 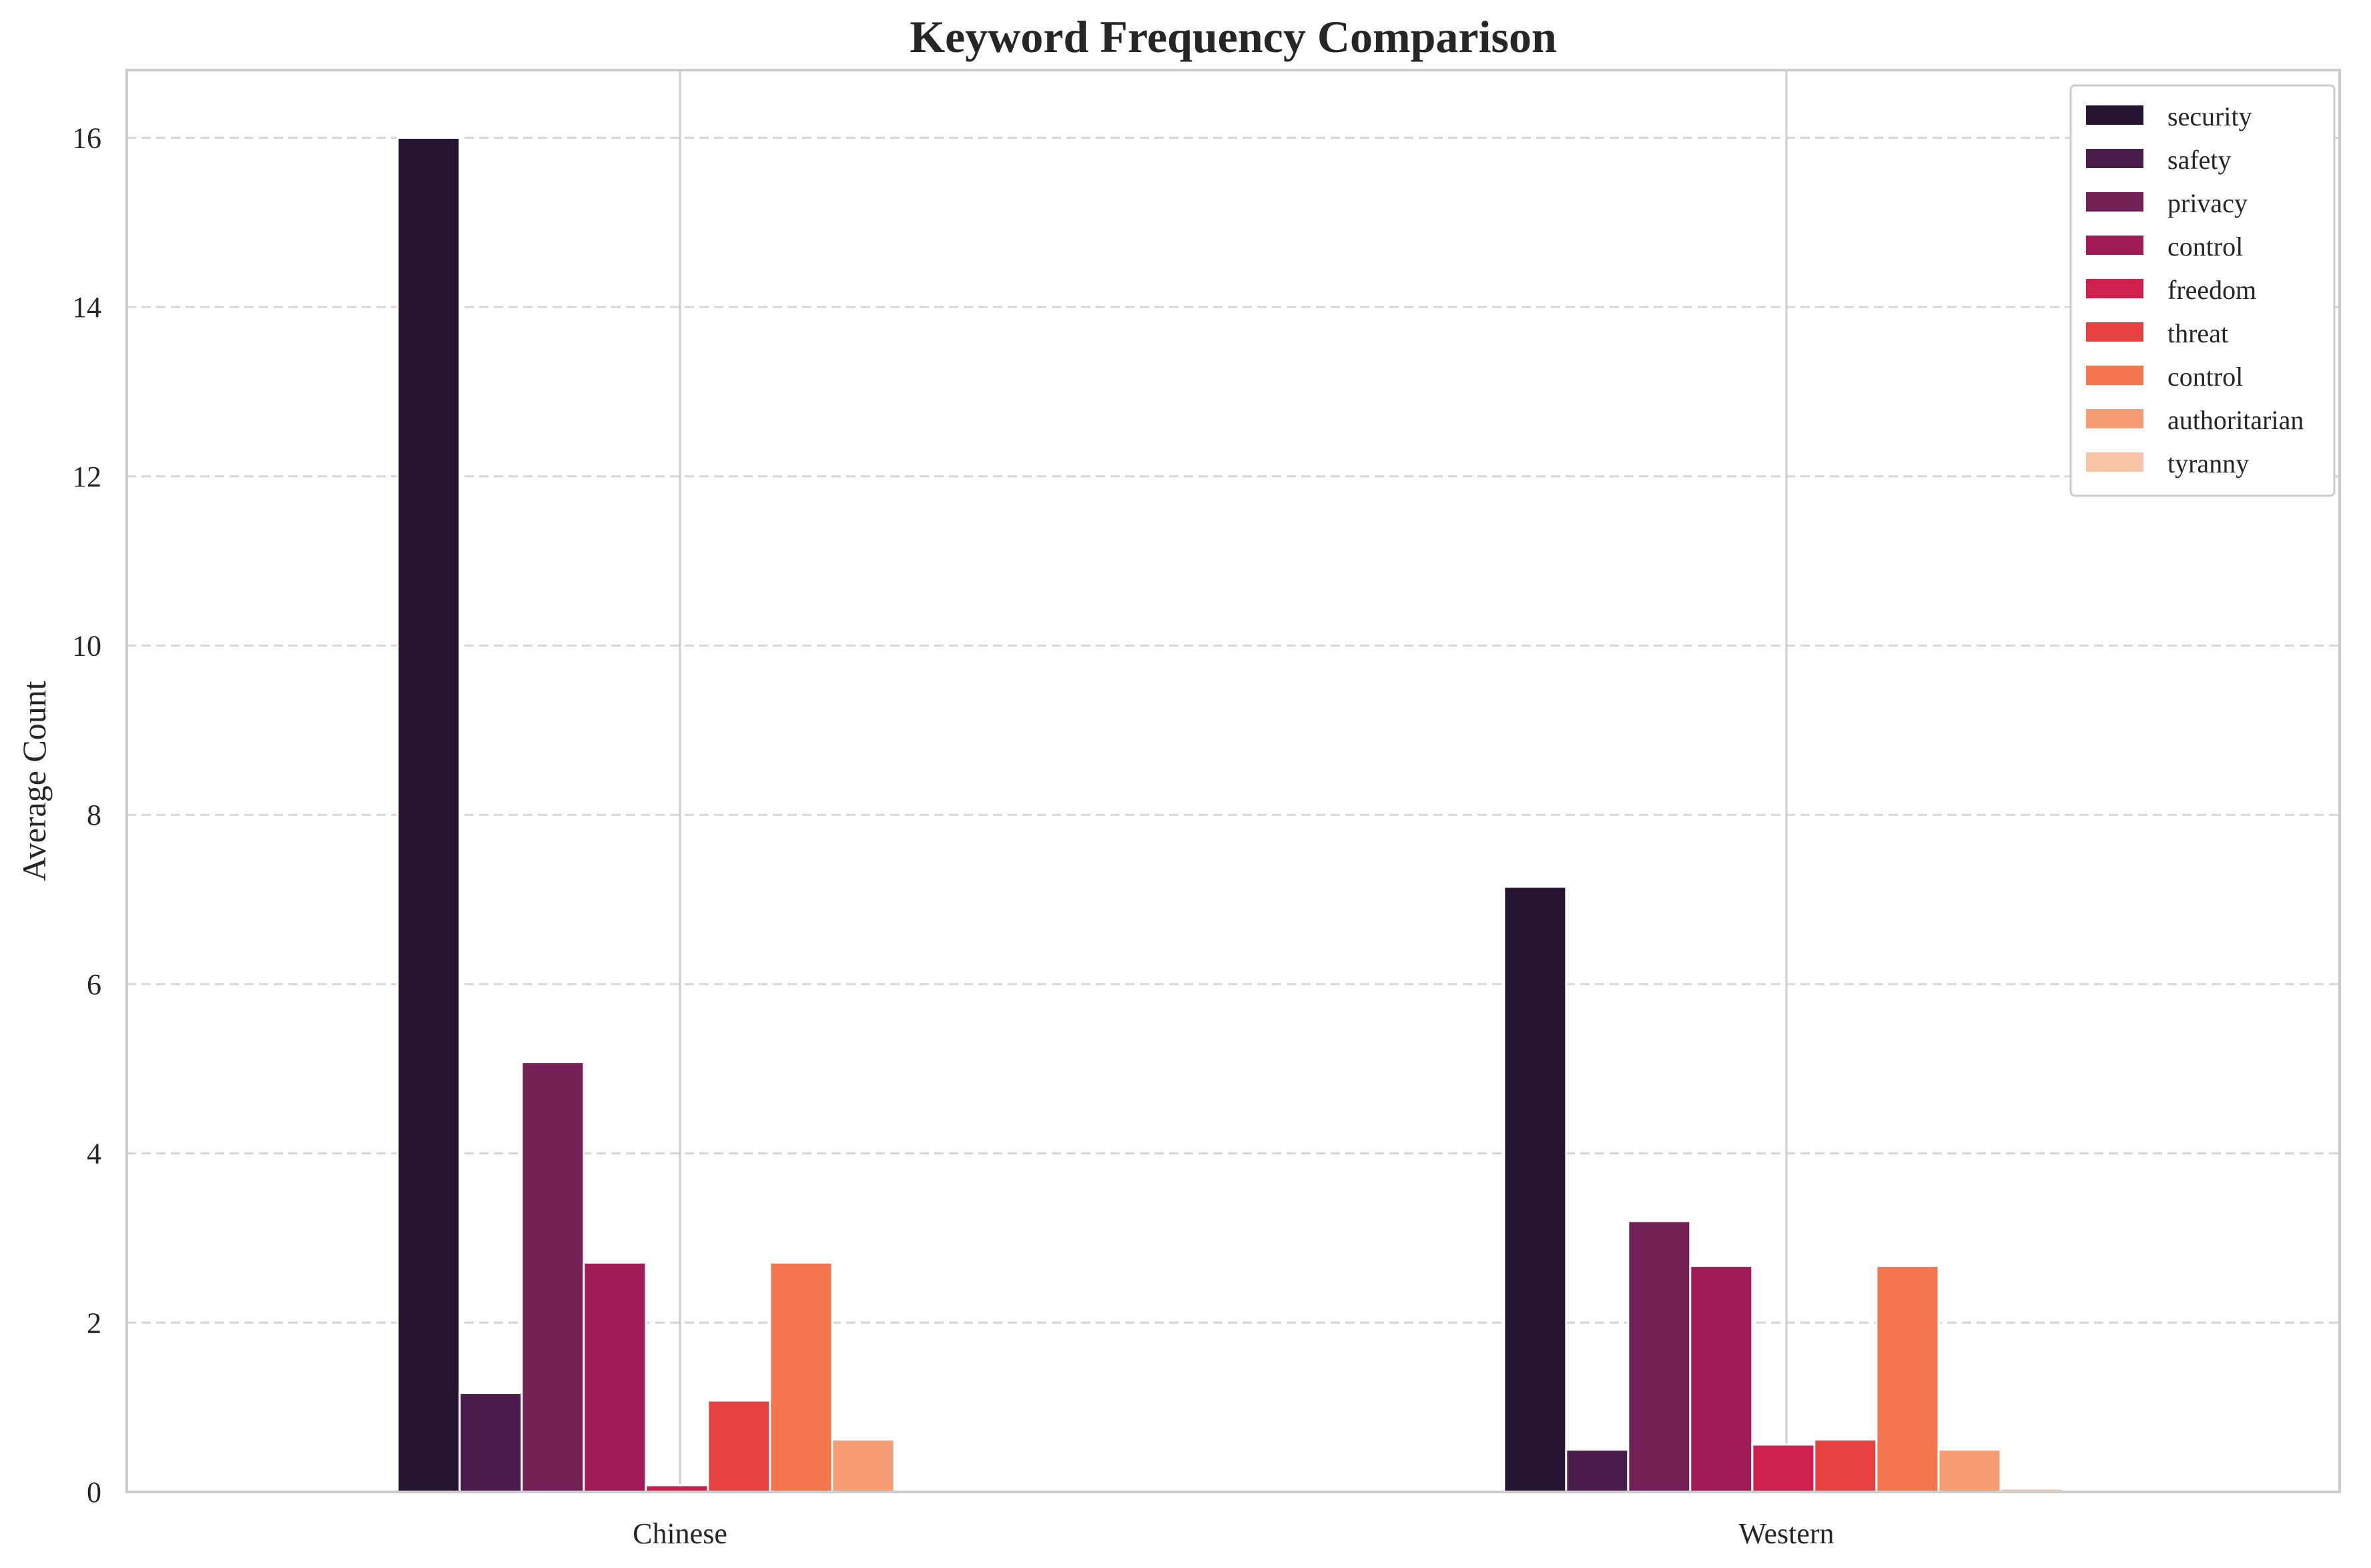 I want to click on x-tick-label: Chinese, so click(x=680, y=1534).